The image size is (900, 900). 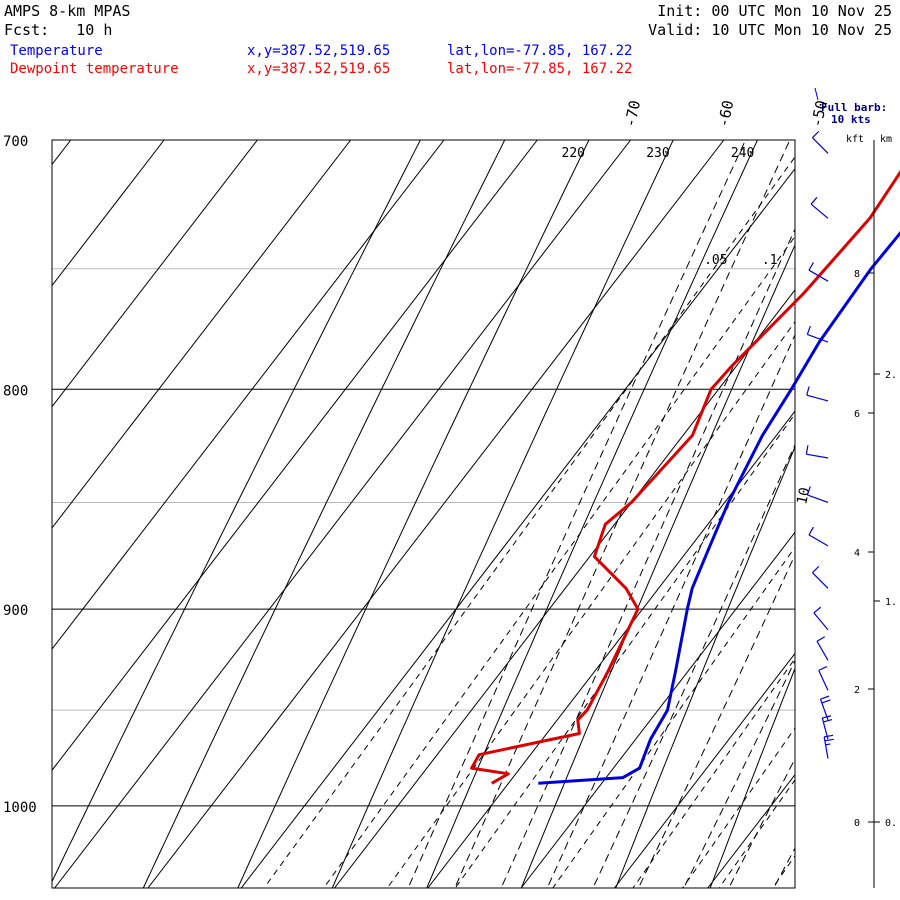 I want to click on theta-label: 220, so click(x=573, y=153).